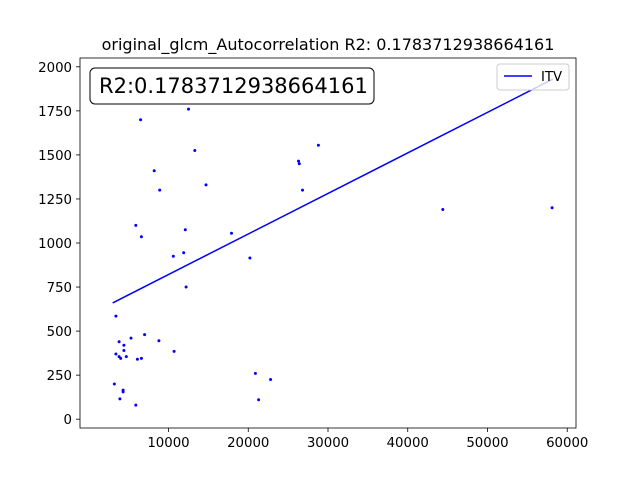 This screenshot has width=640, height=480. I want to click on r2-annotation-box, so click(232, 86).